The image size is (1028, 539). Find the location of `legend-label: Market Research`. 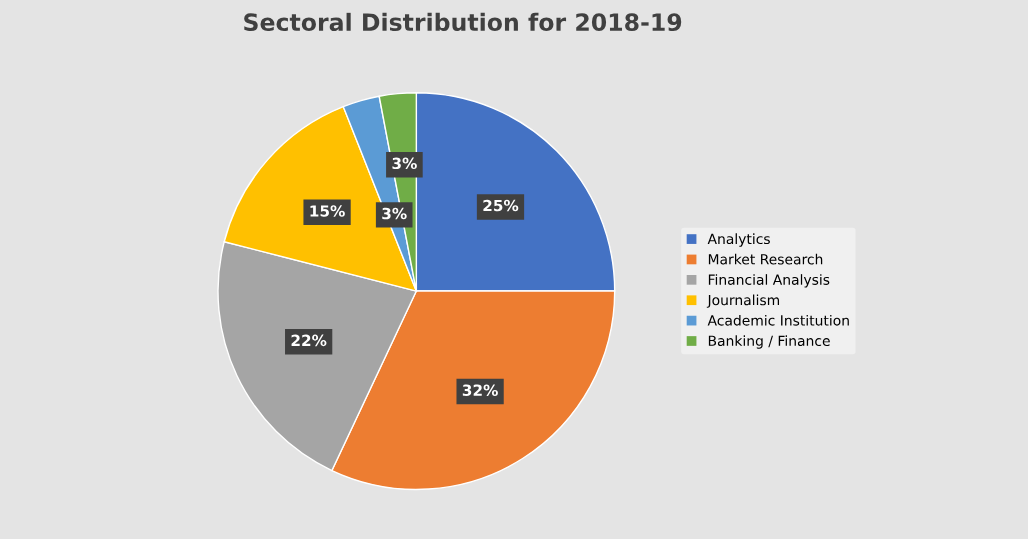

legend-label: Market Research is located at coordinates (765, 259).